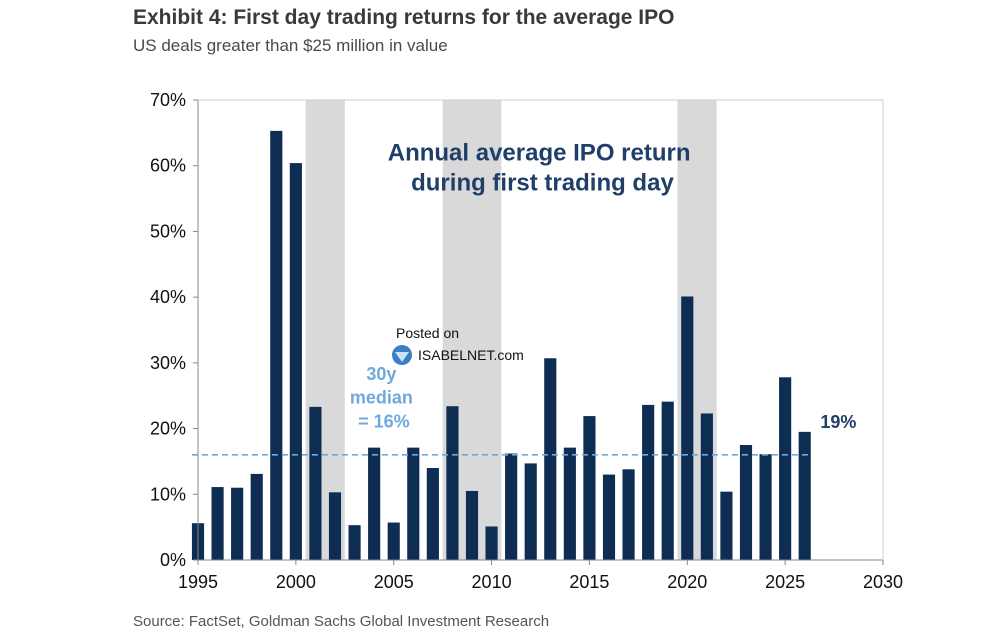 Image resolution: width=1000 pixels, height=637 pixels. I want to click on bar-2003, so click(354, 542).